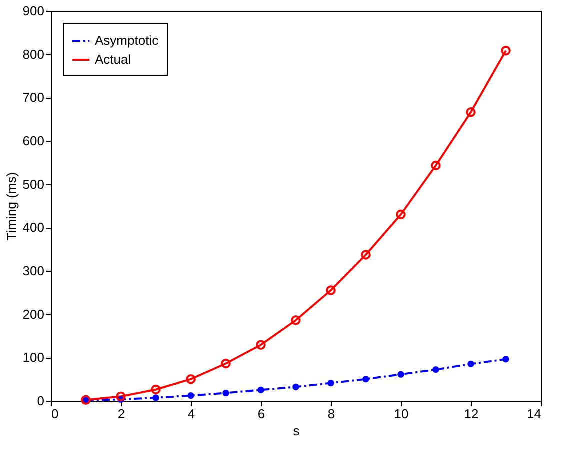  Describe the element at coordinates (33, 11) in the screenshot. I see `y-tick-label: 900` at that location.